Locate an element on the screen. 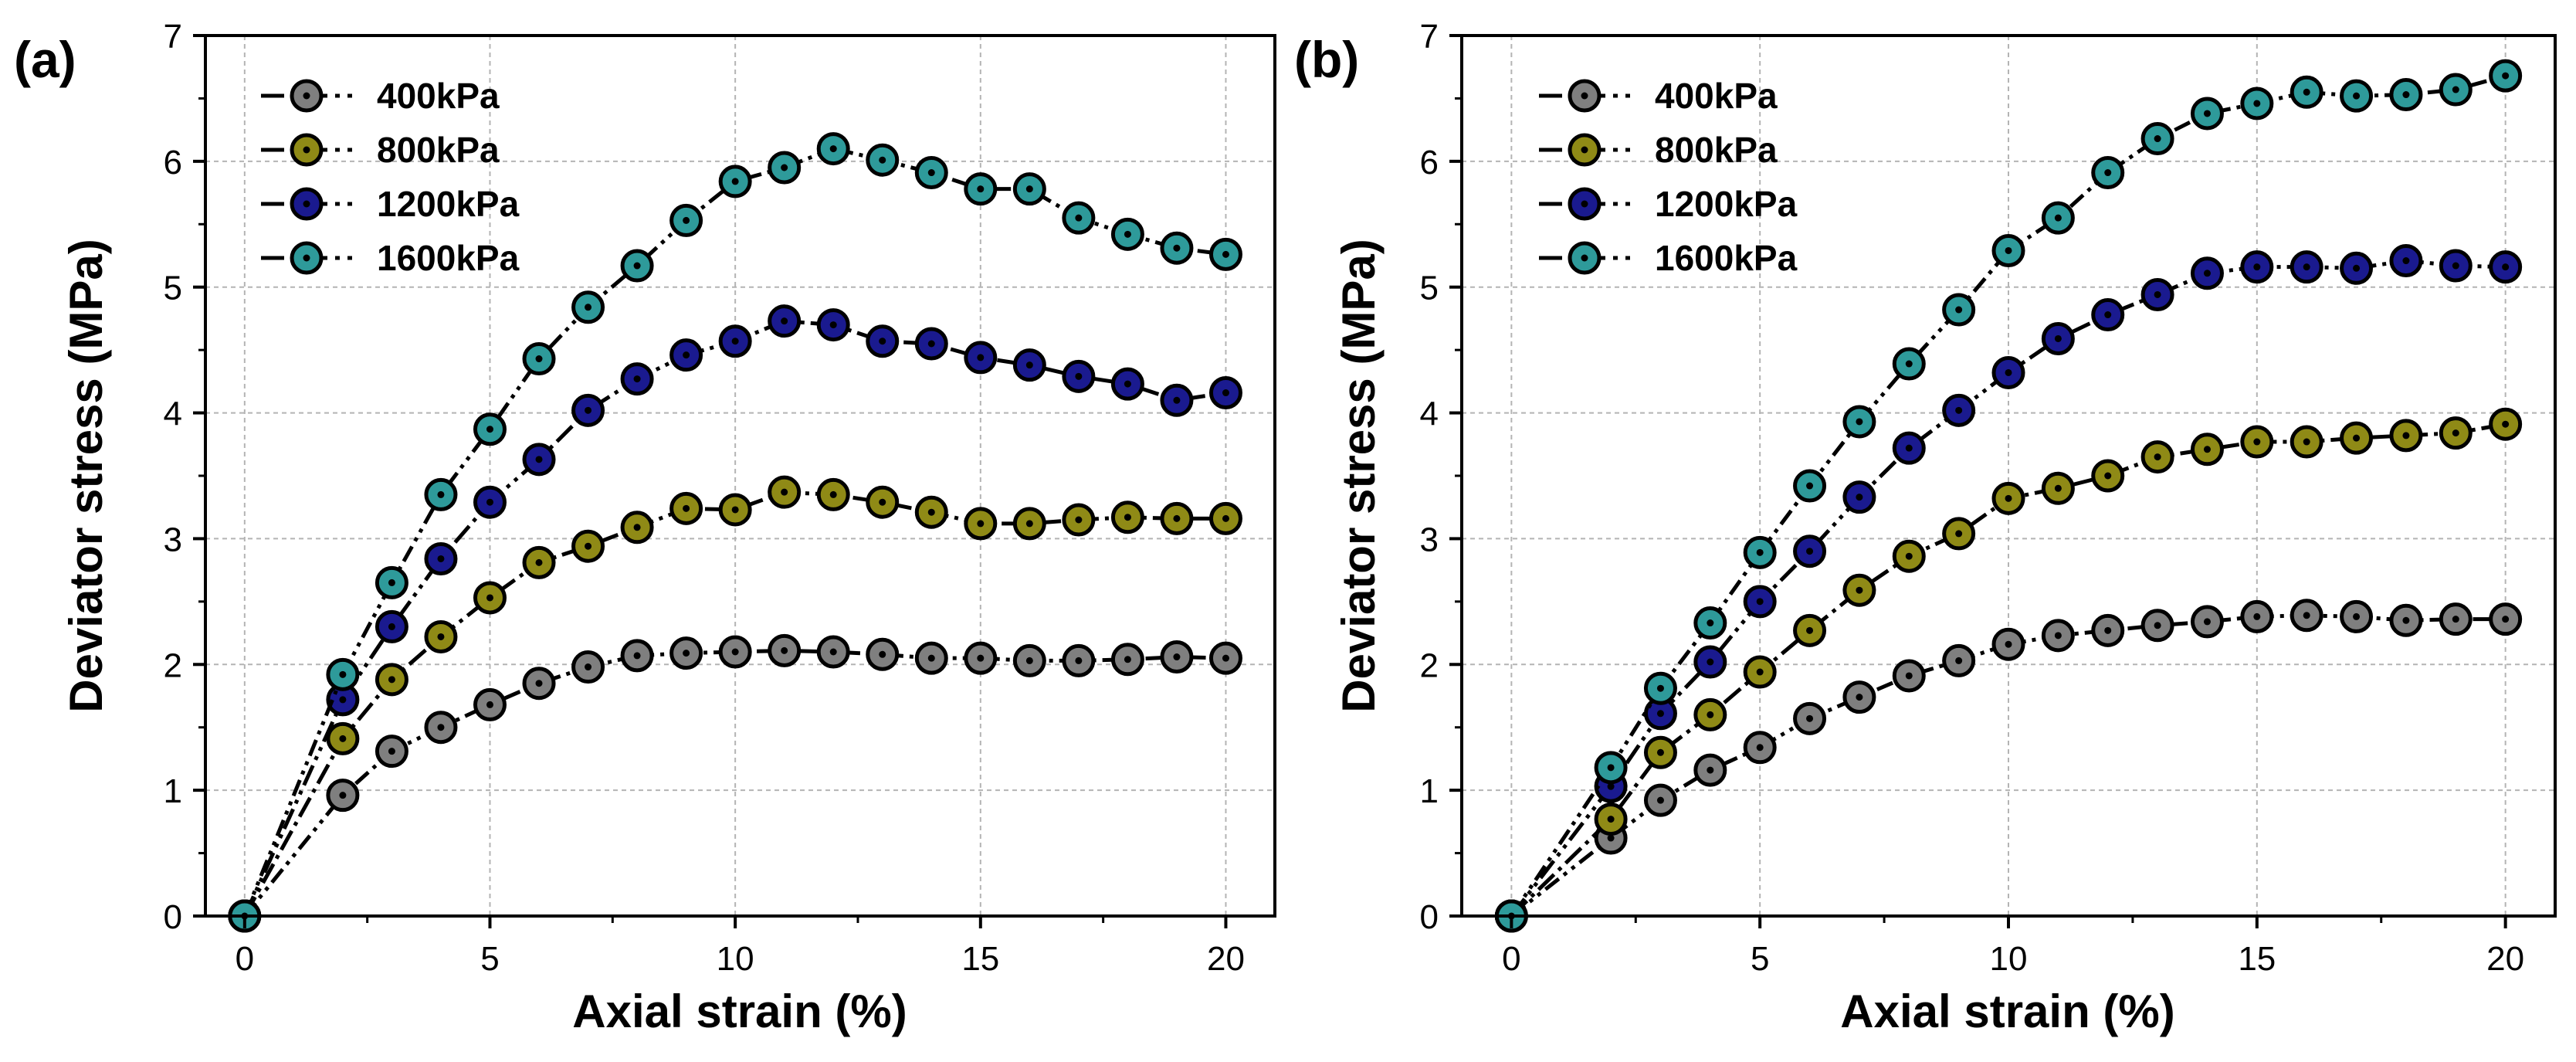 Image resolution: width=2576 pixels, height=1062 pixels. legend-label: 400kPa is located at coordinates (438, 96).